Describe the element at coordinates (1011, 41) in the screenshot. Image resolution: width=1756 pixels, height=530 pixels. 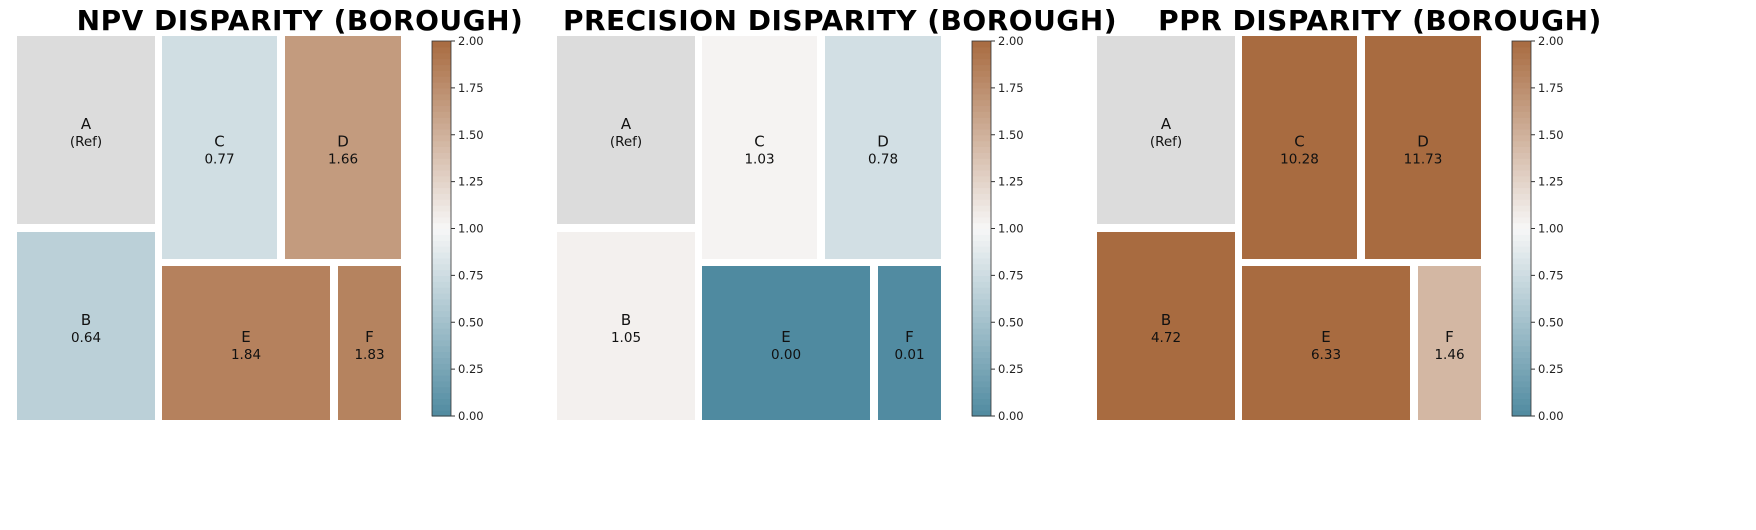
I see `colorbar-tick-label: 2.00` at that location.